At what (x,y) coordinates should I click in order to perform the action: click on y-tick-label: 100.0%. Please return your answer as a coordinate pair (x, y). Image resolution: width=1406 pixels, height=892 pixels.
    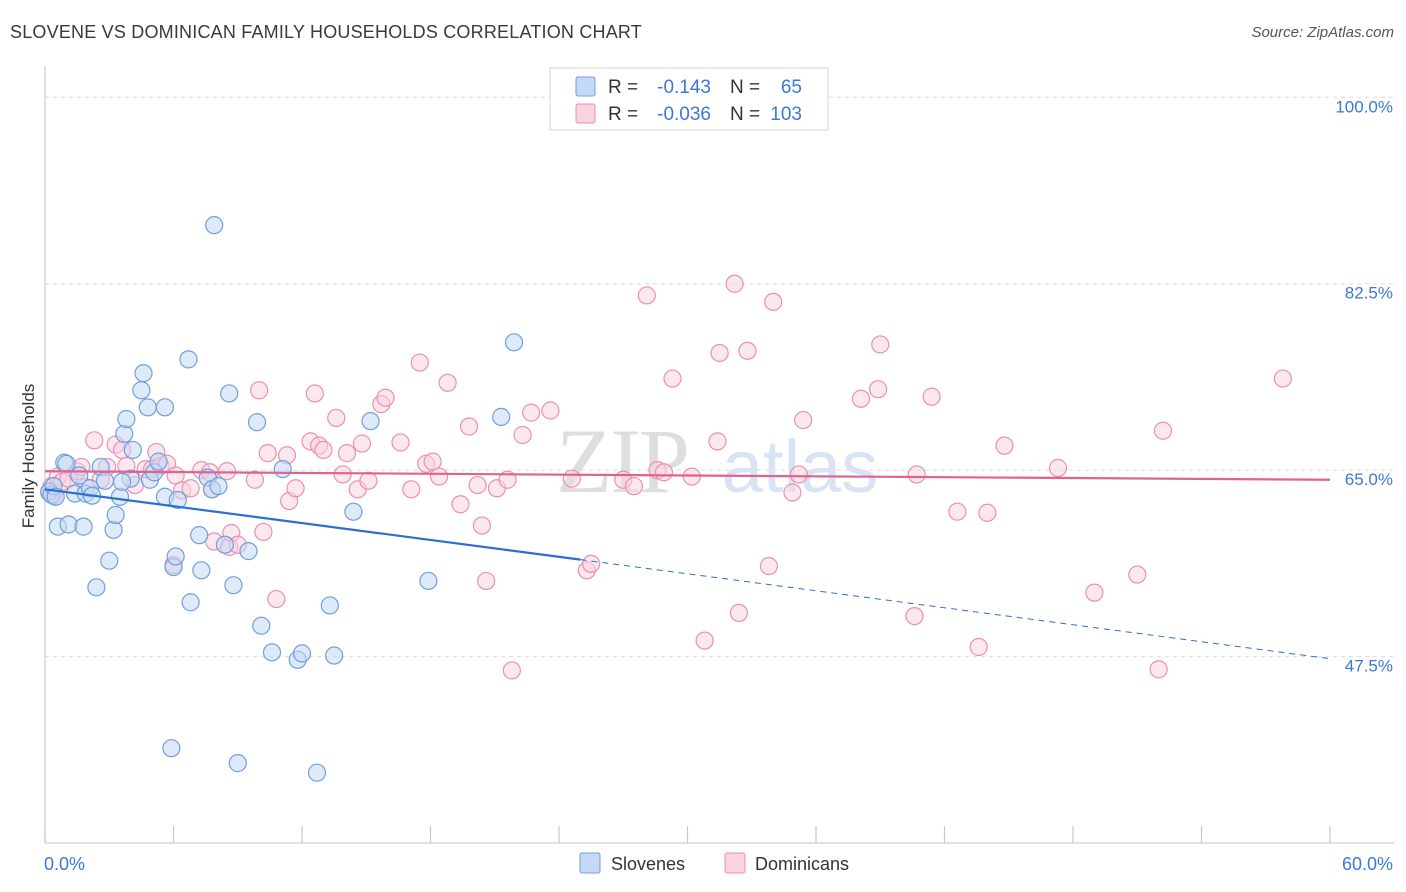
    Looking at the image, I should click on (1364, 106).